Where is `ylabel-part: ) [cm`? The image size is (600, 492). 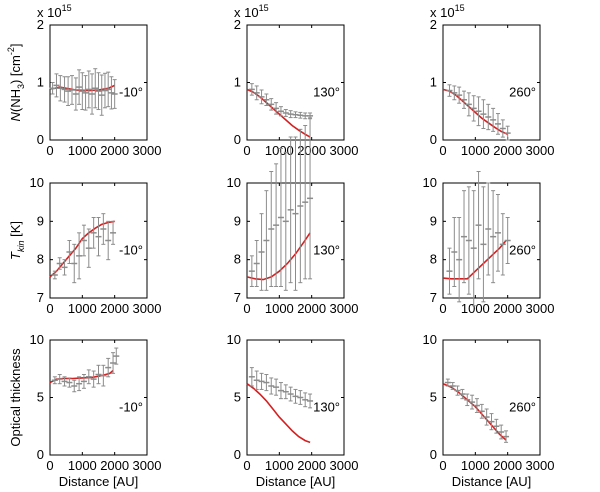
ylabel-part: ) [cm is located at coordinates (15, 69).